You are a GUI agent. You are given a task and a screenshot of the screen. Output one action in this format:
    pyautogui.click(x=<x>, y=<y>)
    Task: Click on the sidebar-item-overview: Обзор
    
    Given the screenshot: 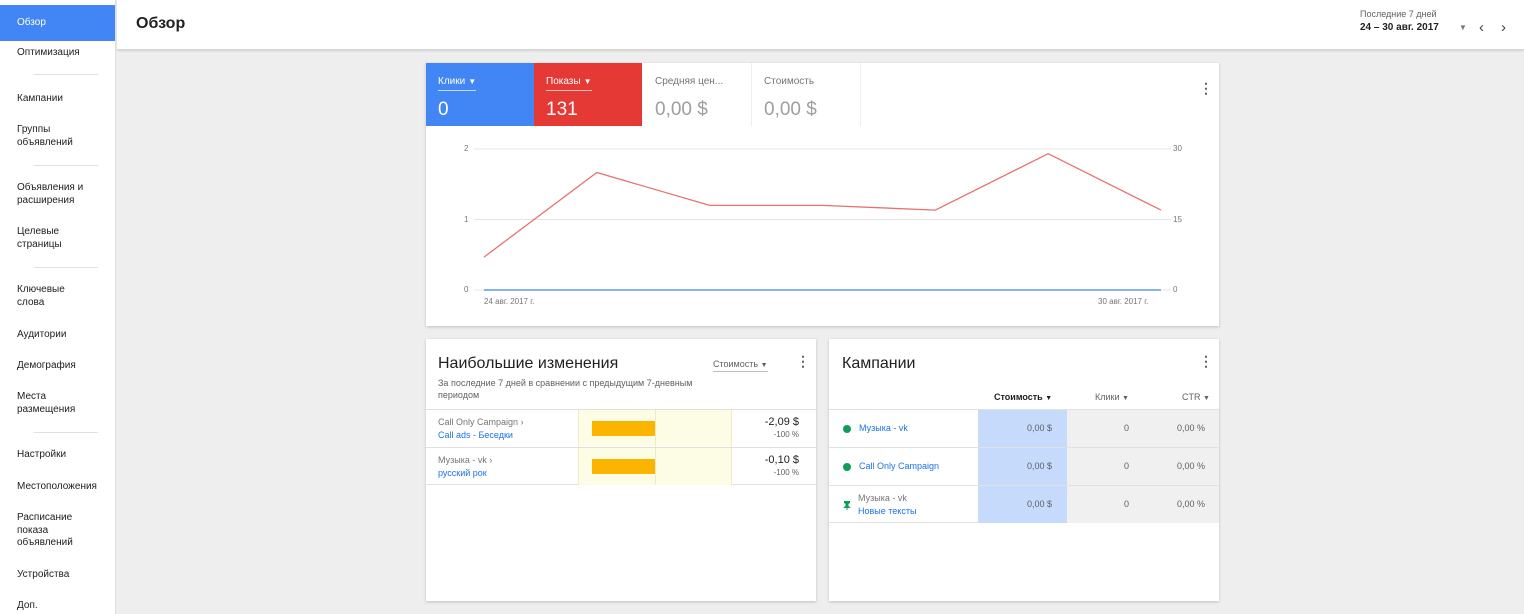 What is the action you would take?
    pyautogui.click(x=57, y=23)
    